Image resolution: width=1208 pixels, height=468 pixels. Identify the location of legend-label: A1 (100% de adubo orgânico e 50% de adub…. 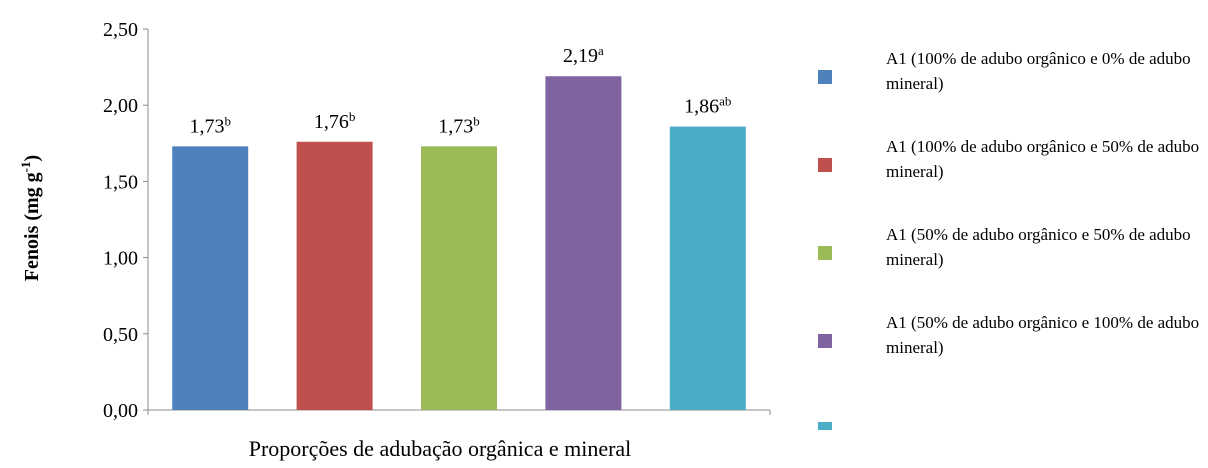
(1043, 159).